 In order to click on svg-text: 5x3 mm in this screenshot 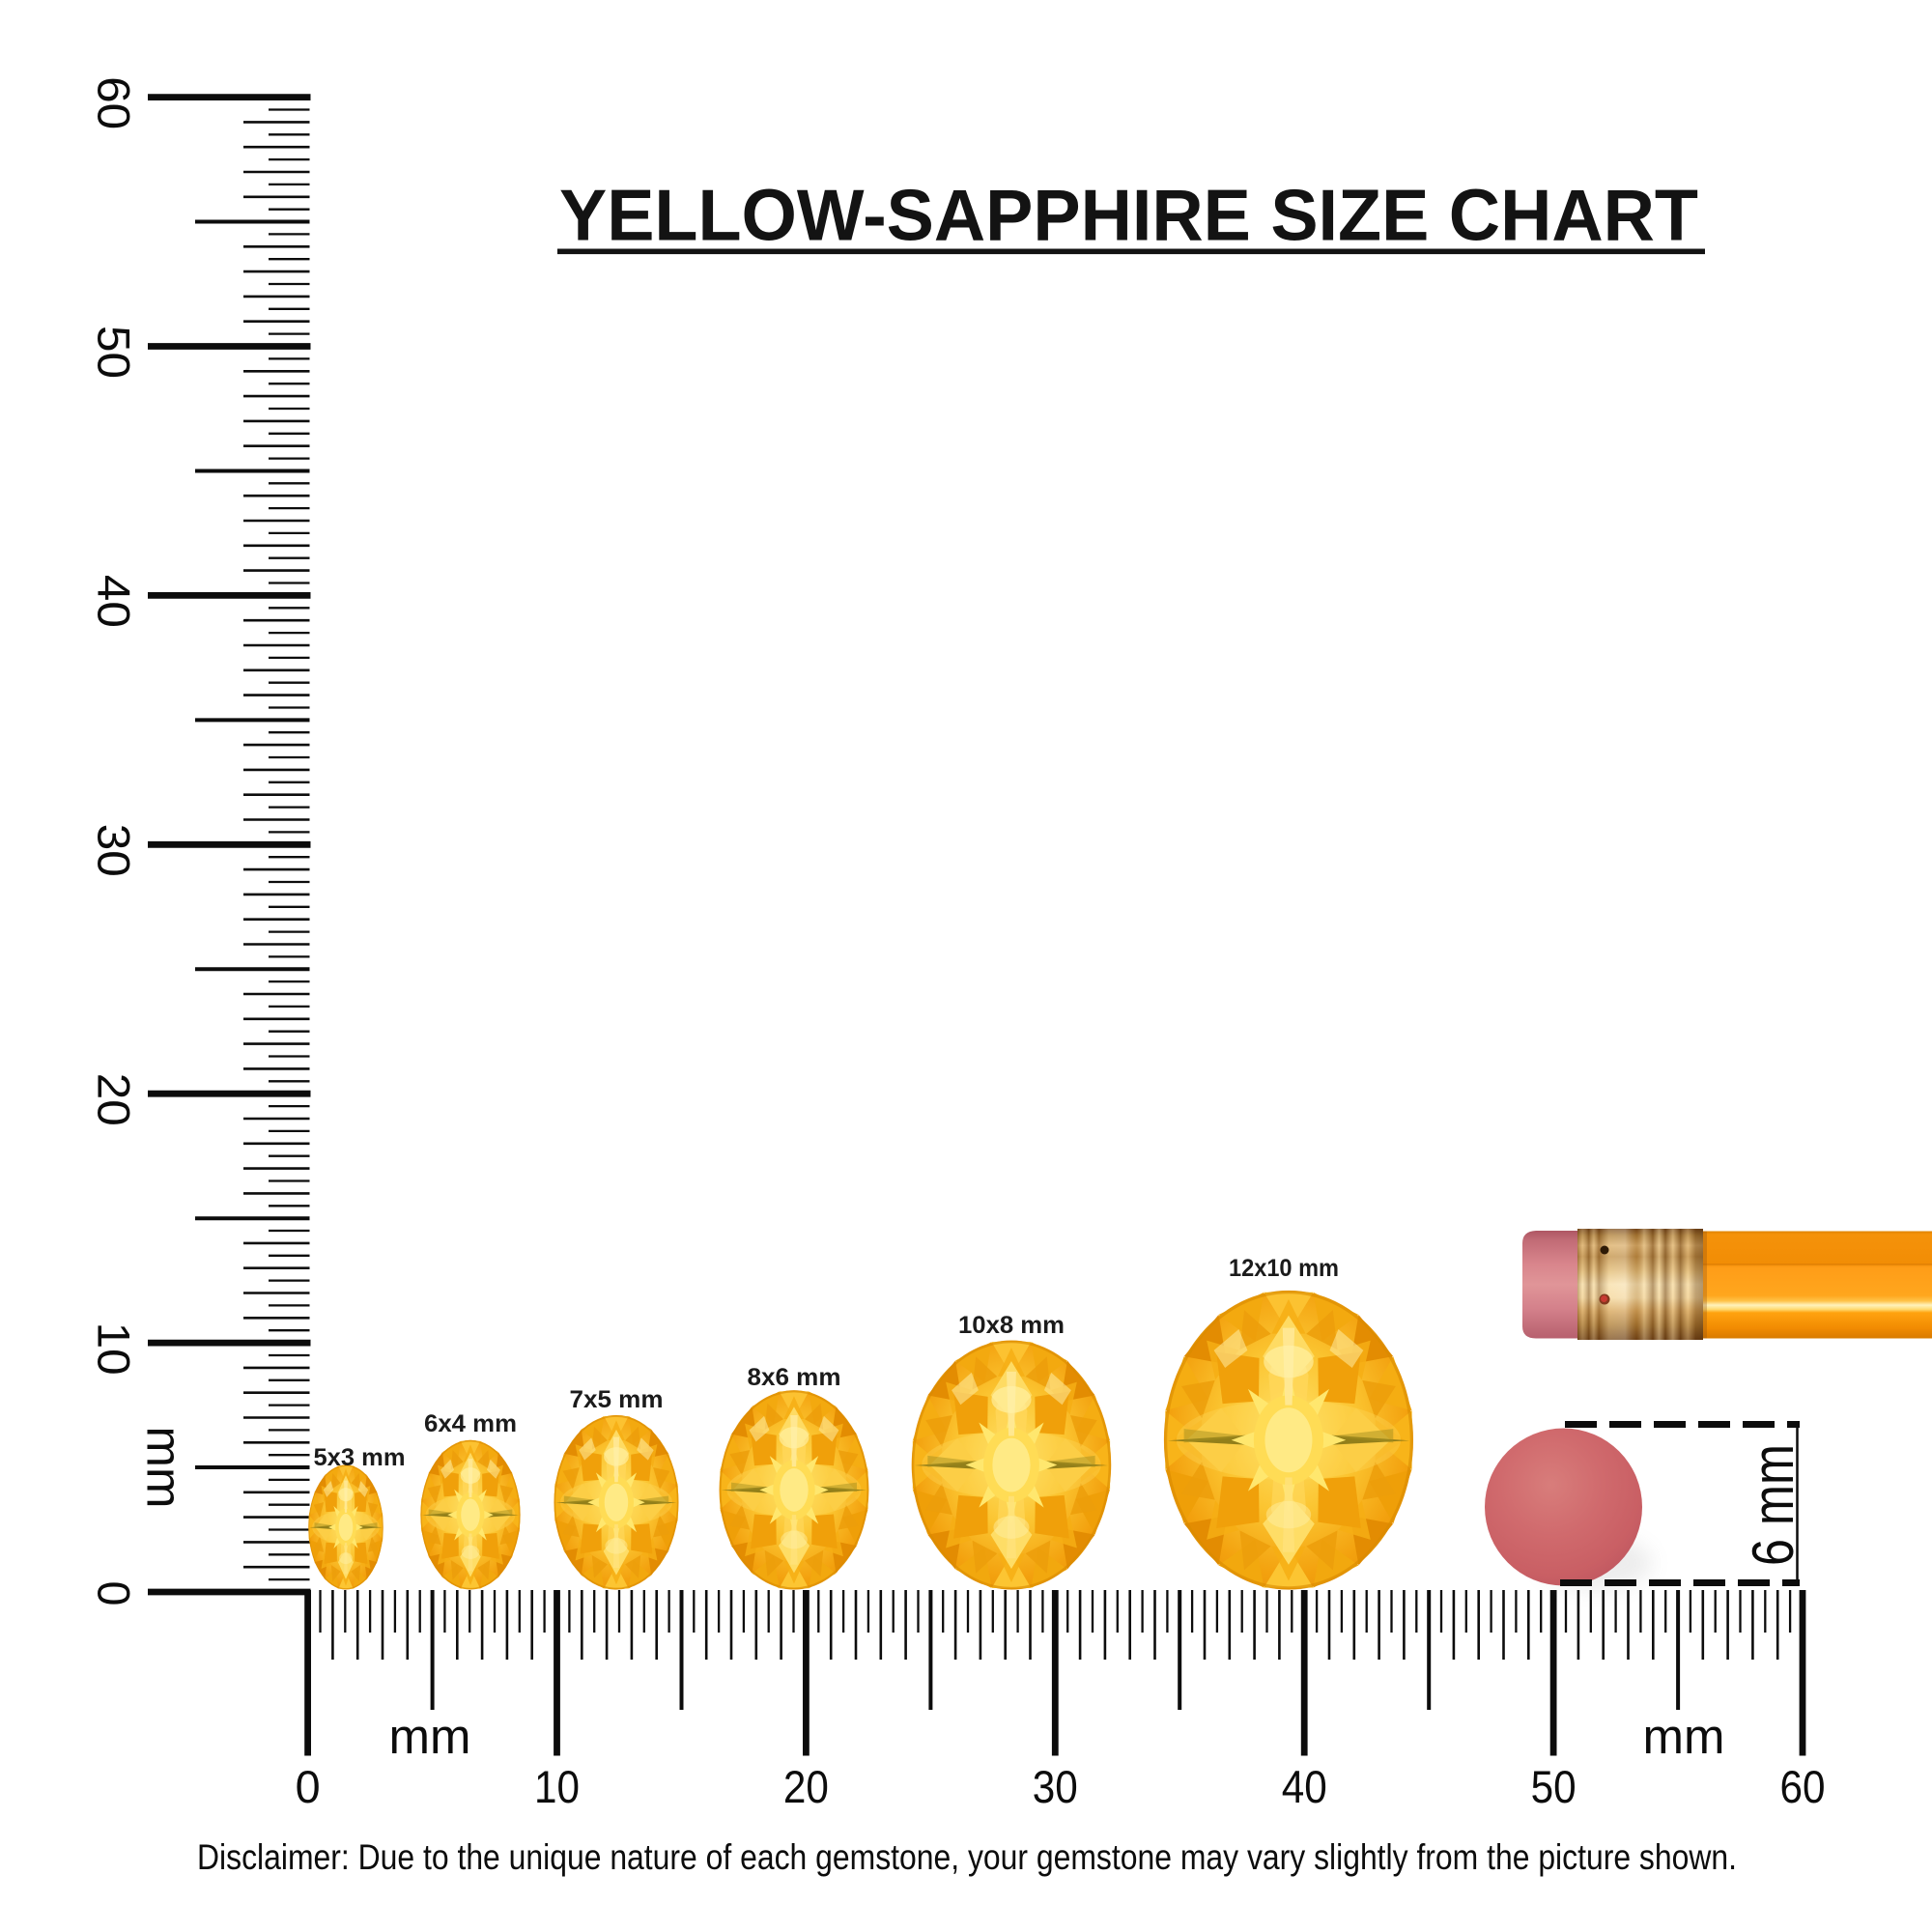, I will do `click(360, 1457)`.